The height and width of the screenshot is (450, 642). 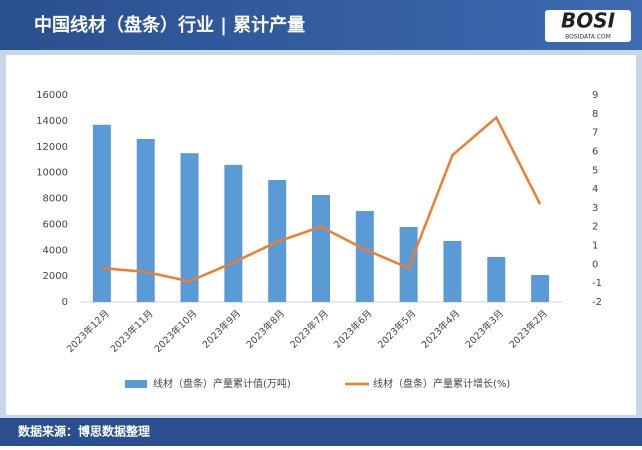 I want to click on y2-tick-label: 4, so click(x=595, y=189).